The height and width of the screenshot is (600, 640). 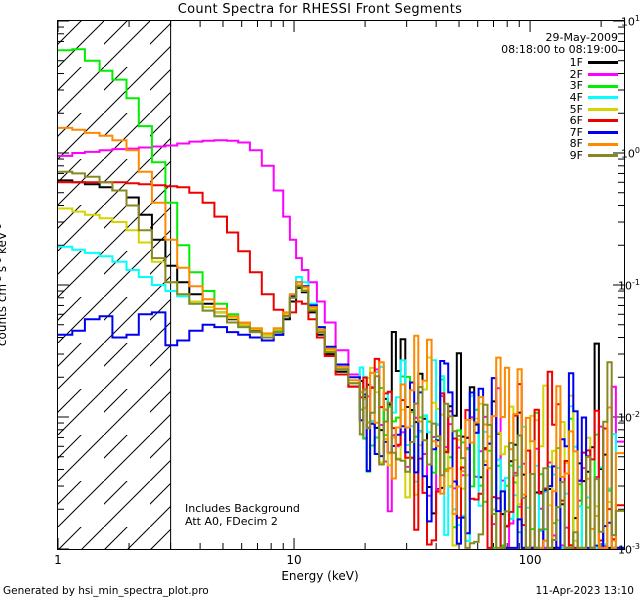 What do you see at coordinates (559, 86) in the screenshot?
I see `legend-item-3f: 3F` at bounding box center [559, 86].